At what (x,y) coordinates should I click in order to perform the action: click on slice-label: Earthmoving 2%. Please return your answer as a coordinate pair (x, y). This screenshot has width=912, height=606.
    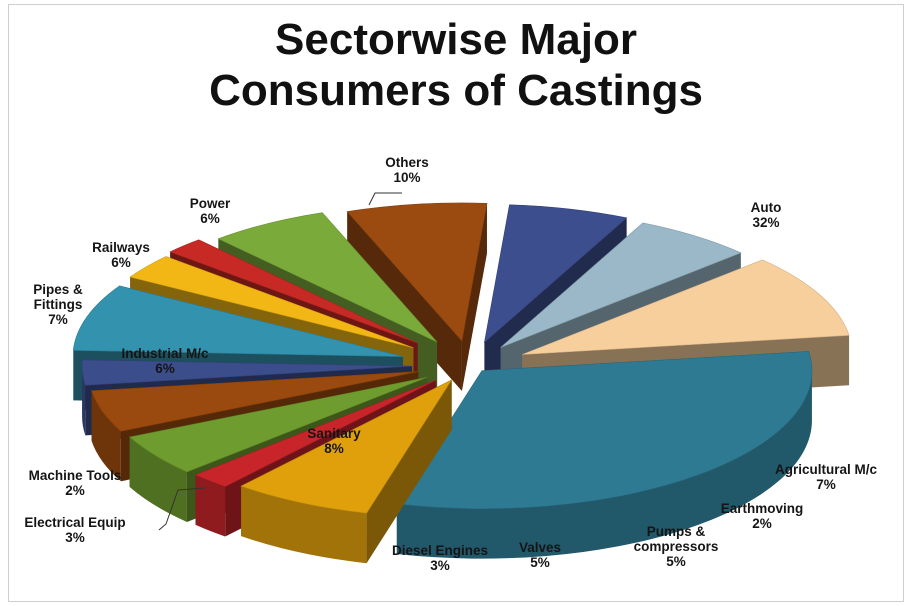
    Looking at the image, I should click on (762, 516).